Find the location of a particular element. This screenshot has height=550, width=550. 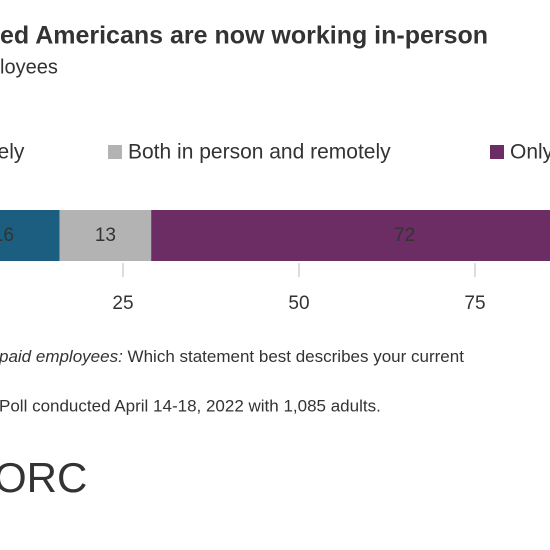

x-tick-label: 75 is located at coordinates (474, 303).